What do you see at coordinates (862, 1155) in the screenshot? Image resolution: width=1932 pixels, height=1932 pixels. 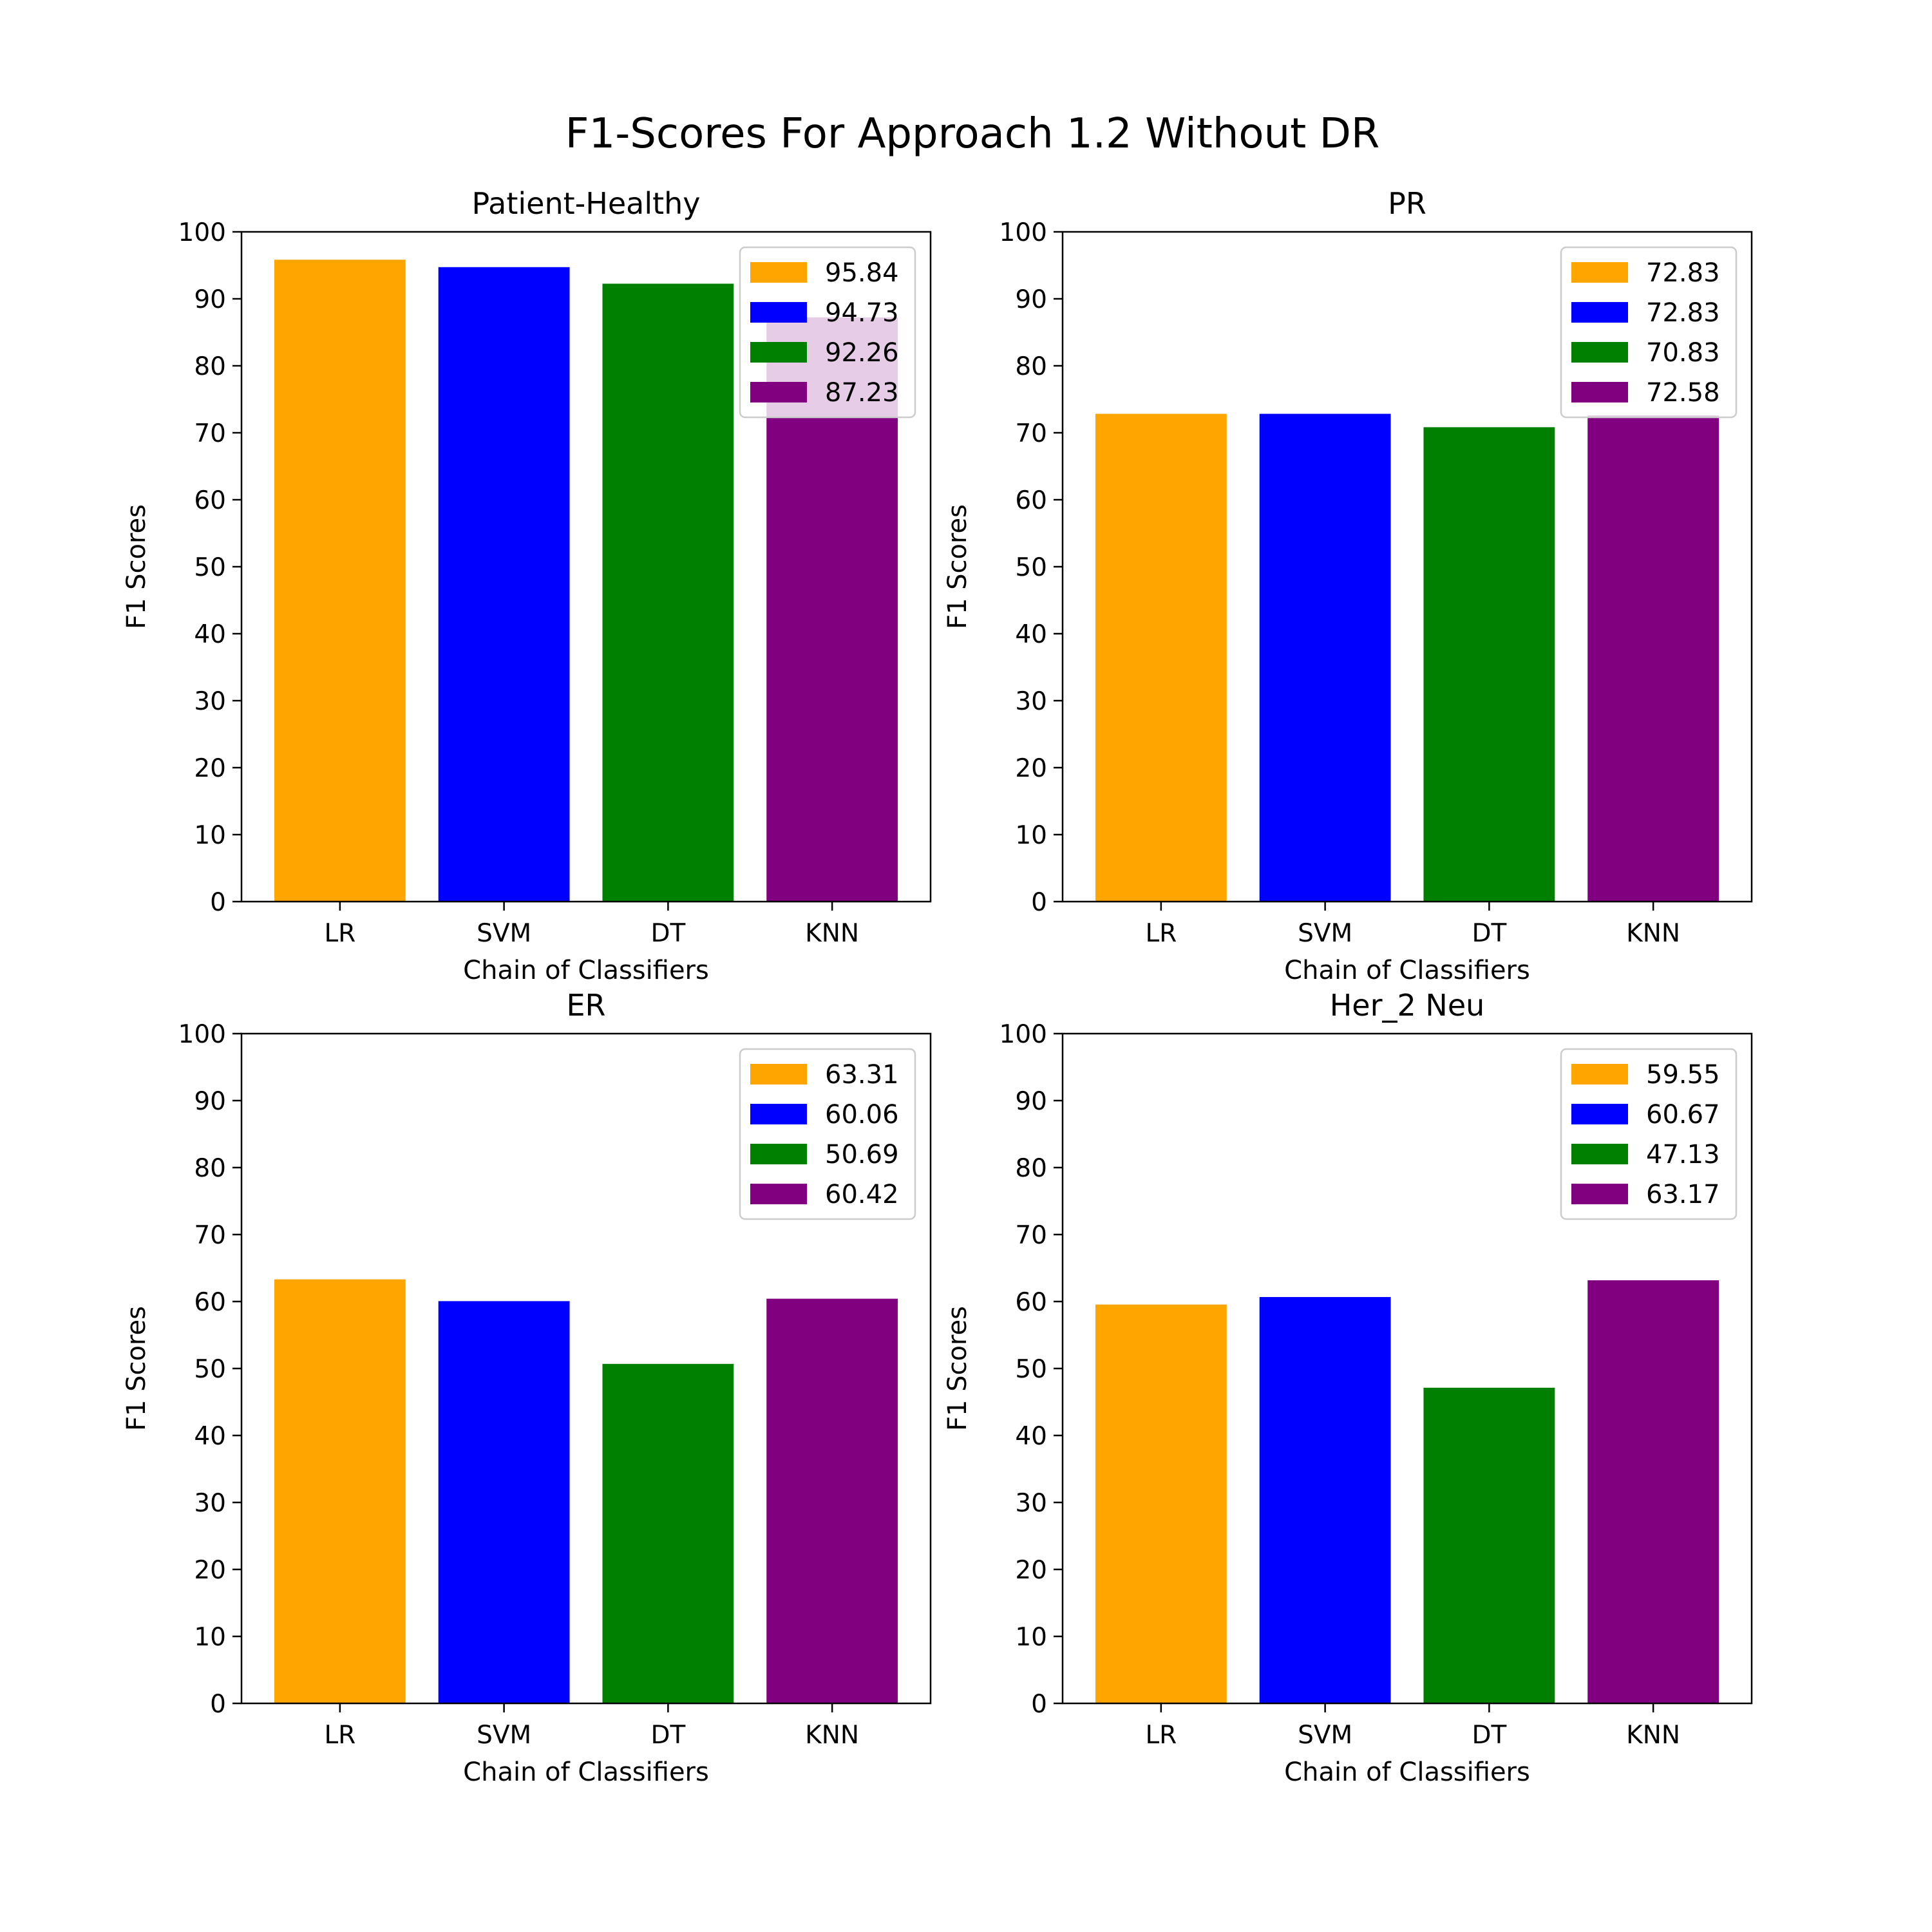 I see `legend-label: 50.69` at bounding box center [862, 1155].